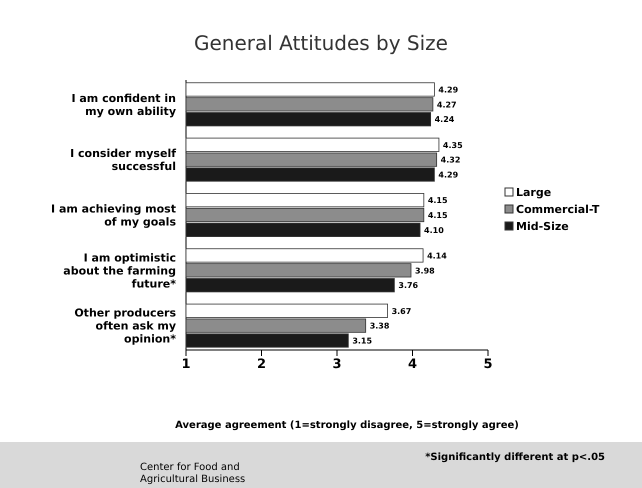 Image resolution: width=642 pixels, height=488 pixels. What do you see at coordinates (437, 255) in the screenshot?
I see `data-label: 4.14` at bounding box center [437, 255].